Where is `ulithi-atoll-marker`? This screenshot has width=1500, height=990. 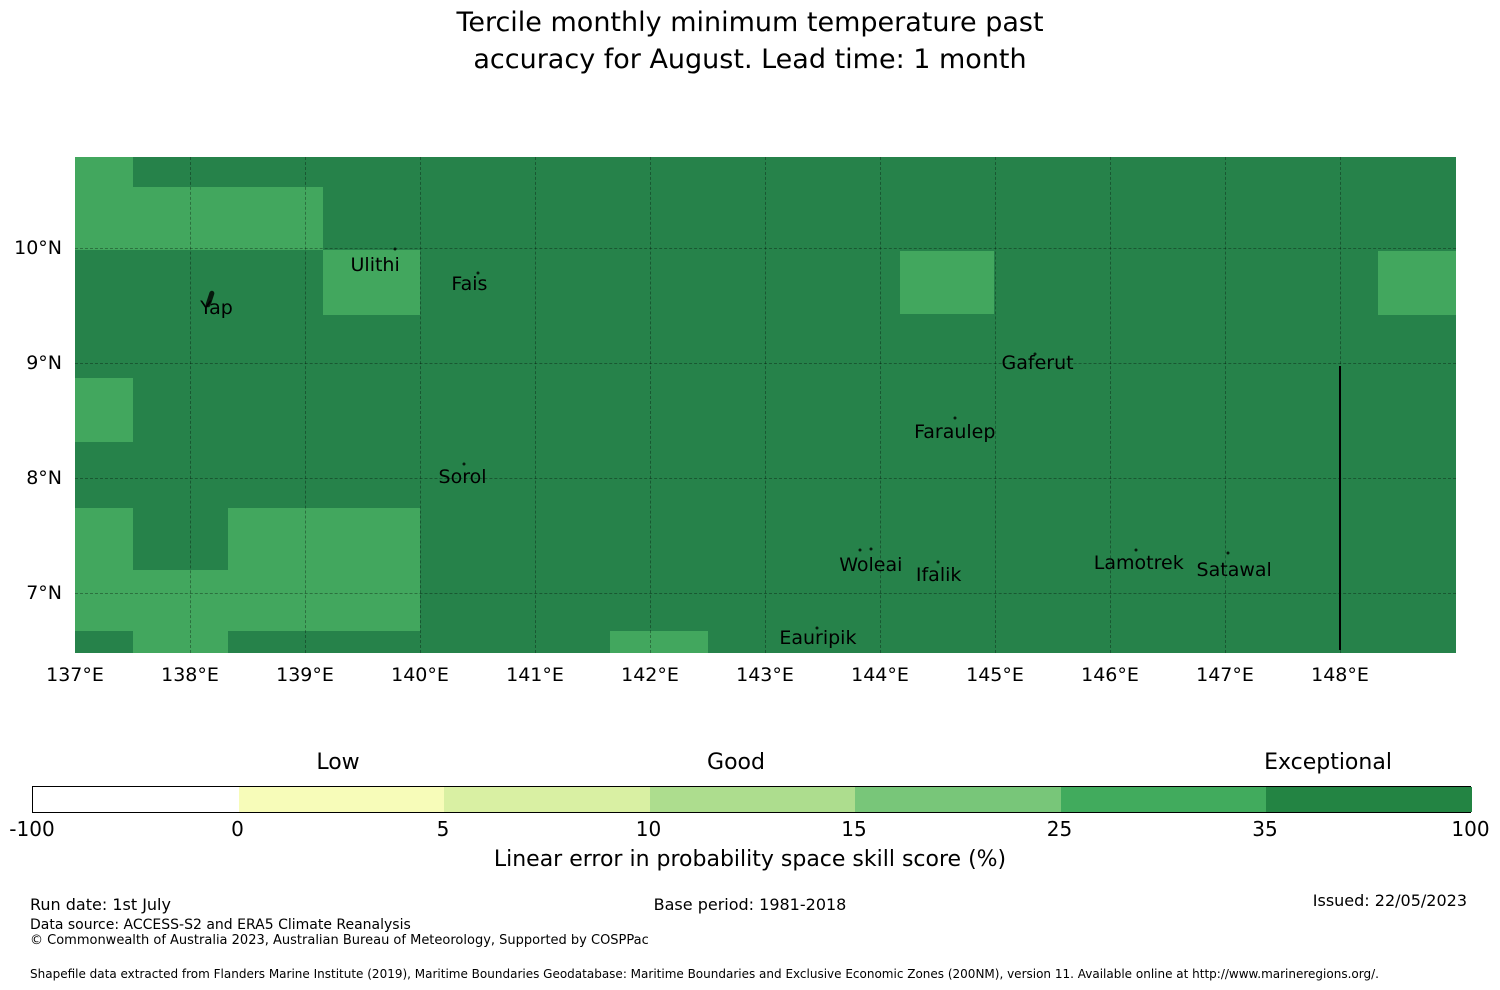 ulithi-atoll-marker is located at coordinates (395, 249).